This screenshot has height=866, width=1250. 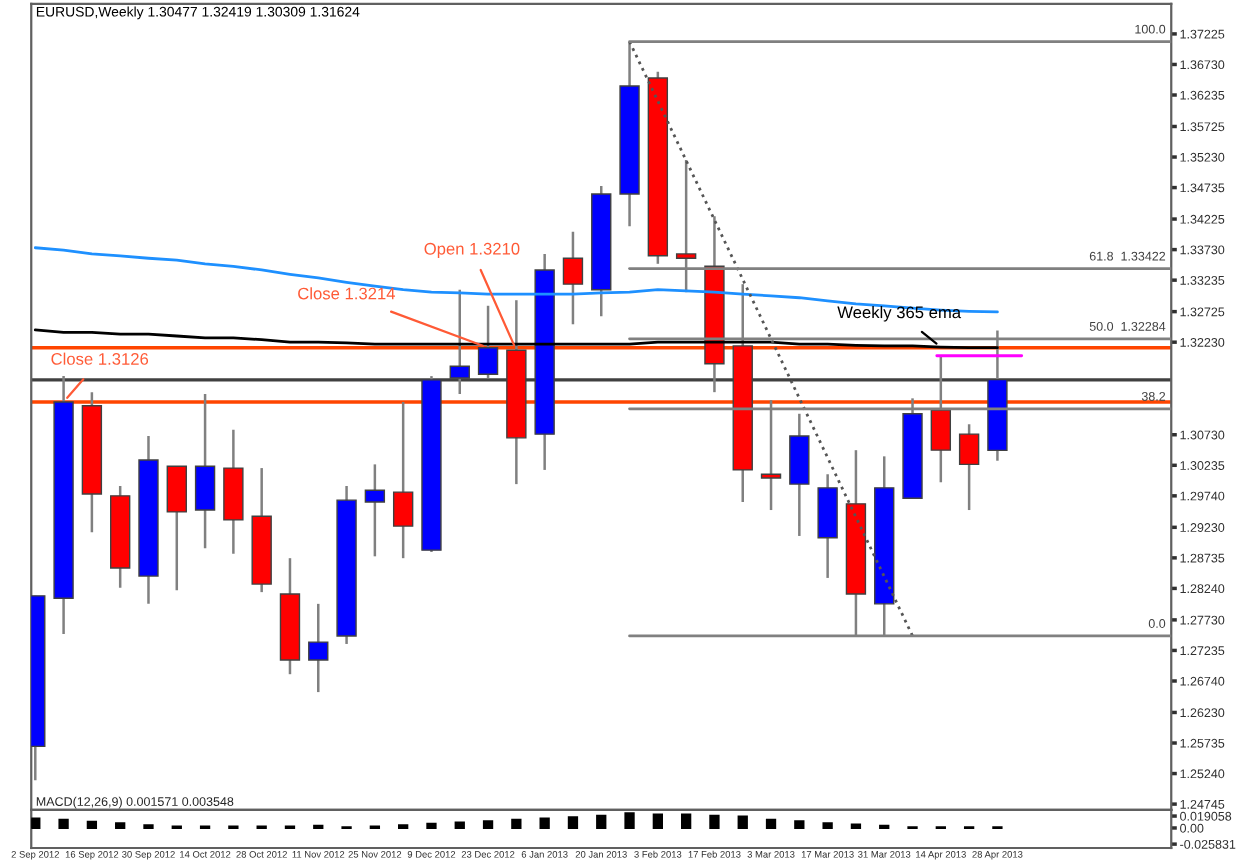 What do you see at coordinates (347, 293) in the screenshot?
I see `annotation: Close 1.3214` at bounding box center [347, 293].